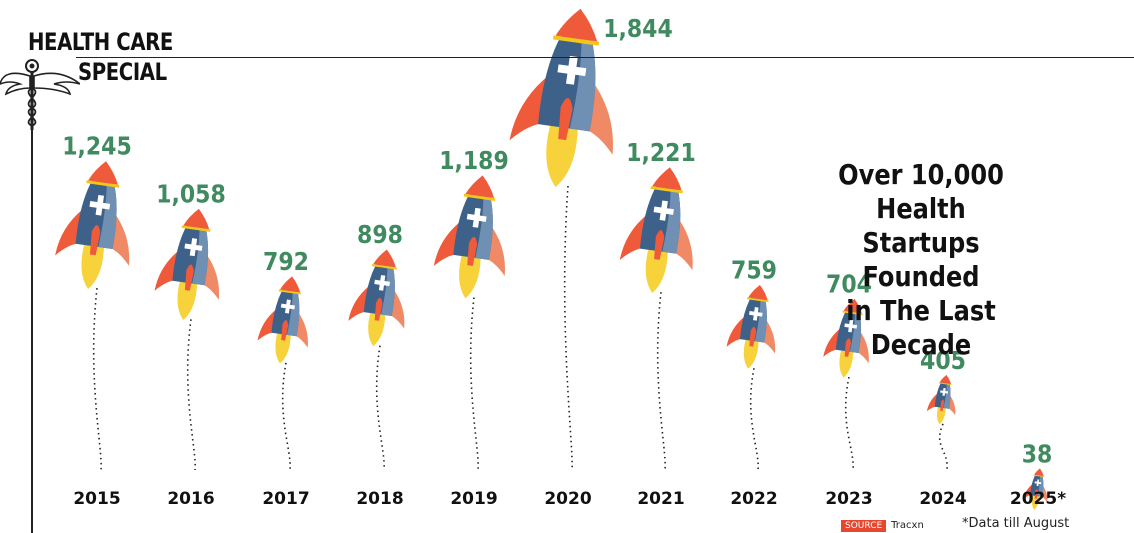 The height and width of the screenshot is (533, 1134). I want to click on value-label-2023: 704, so click(849, 284).